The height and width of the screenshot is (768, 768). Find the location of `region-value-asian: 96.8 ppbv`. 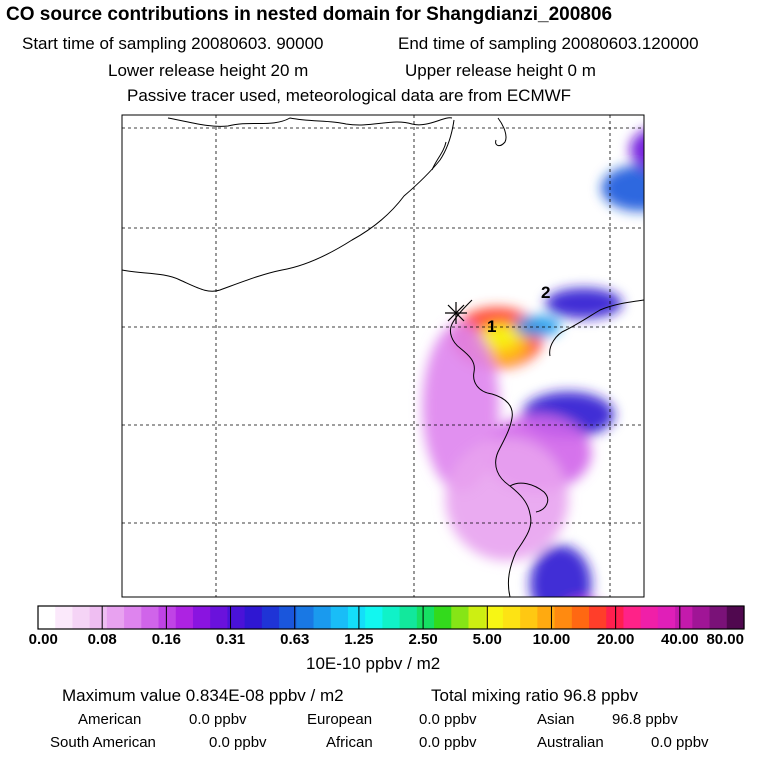

region-value-asian: 96.8 ppbv is located at coordinates (645, 719).